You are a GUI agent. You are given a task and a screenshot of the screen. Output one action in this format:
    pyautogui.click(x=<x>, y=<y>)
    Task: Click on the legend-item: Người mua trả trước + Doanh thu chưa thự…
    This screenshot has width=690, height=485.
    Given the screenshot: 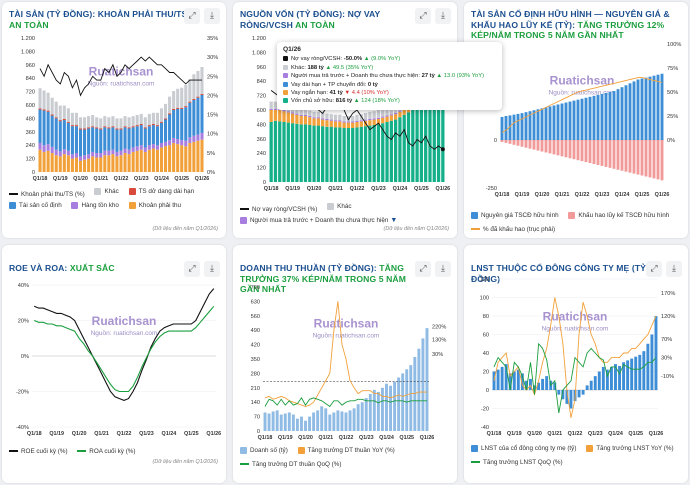 What is the action you would take?
    pyautogui.click(x=318, y=220)
    